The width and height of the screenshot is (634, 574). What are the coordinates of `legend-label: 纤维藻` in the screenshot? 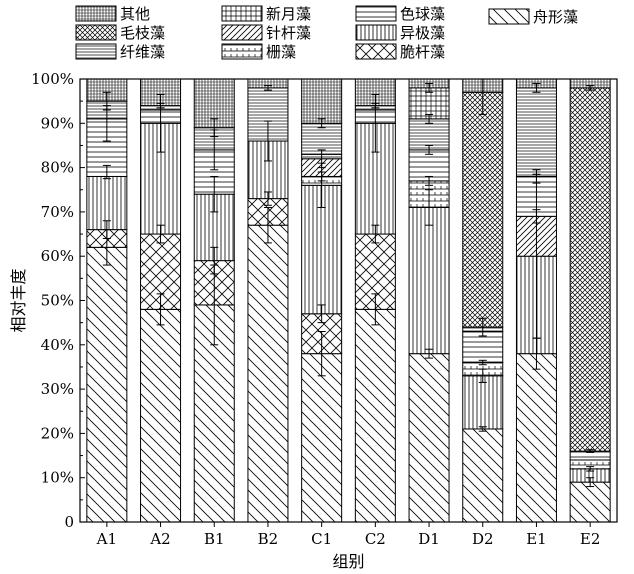 It's located at (142, 52).